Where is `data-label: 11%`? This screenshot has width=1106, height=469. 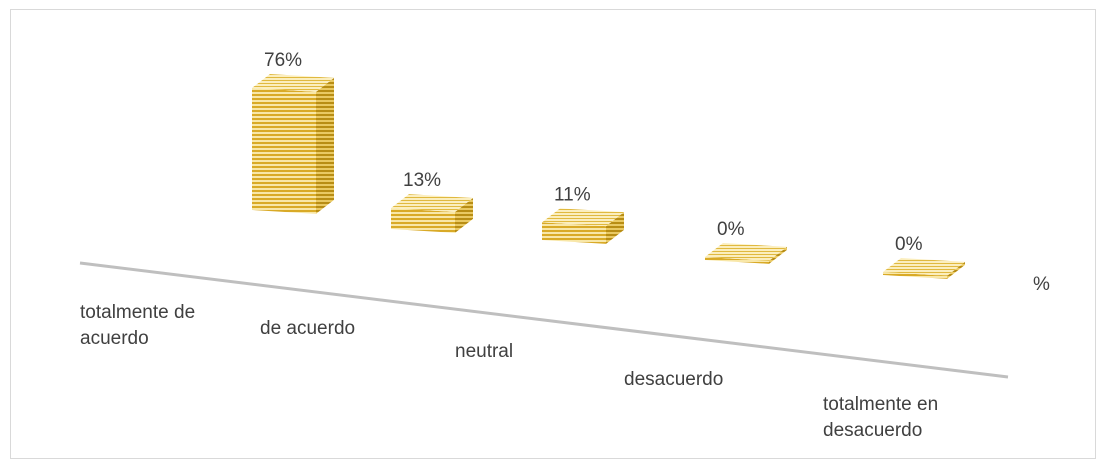 data-label: 11% is located at coordinates (572, 194).